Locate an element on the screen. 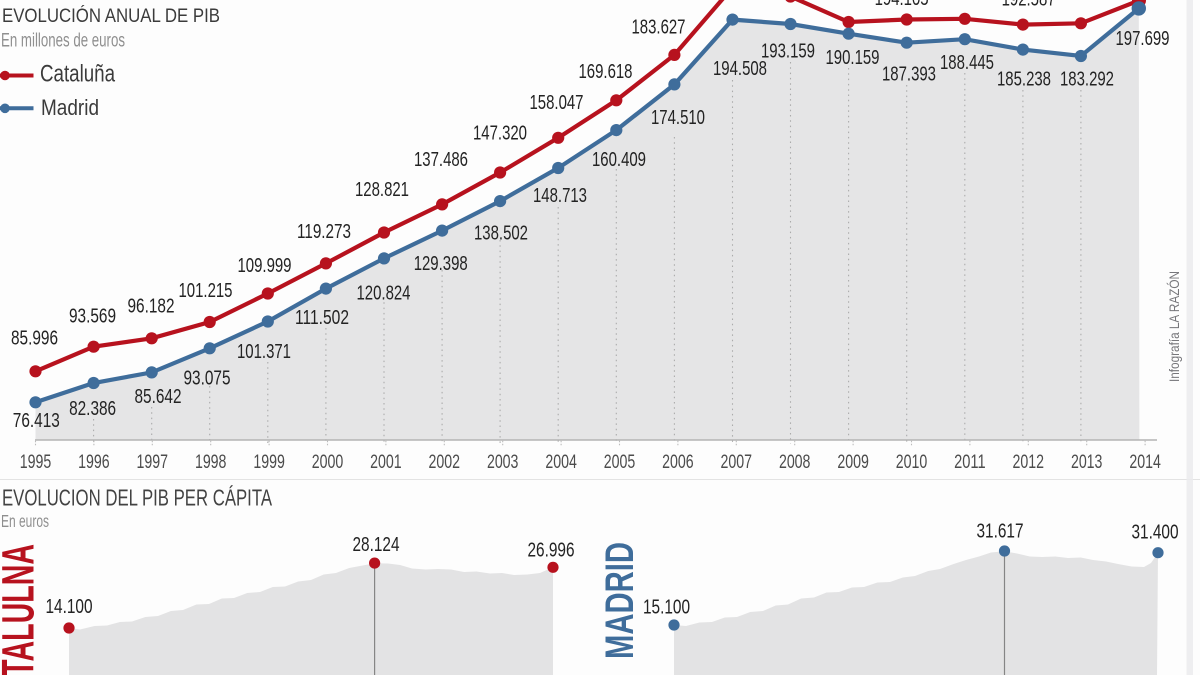 Image resolution: width=1200 pixels, height=675 pixels. svg-text: 15.100 is located at coordinates (666, 608).